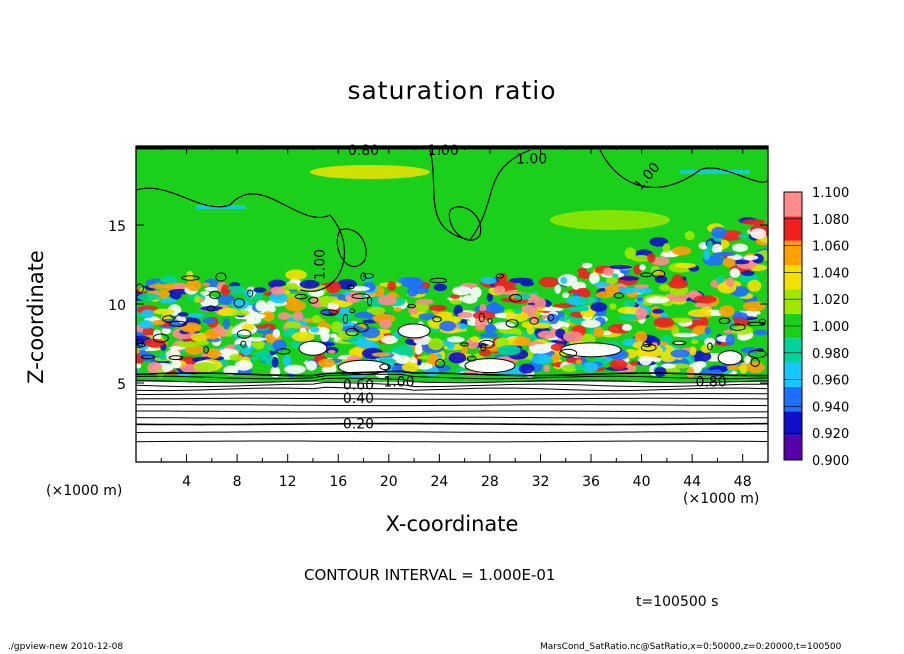 This screenshot has height=654, width=904. Describe the element at coordinates (830, 273) in the screenshot. I see `colorbar-label: 1.040` at that location.